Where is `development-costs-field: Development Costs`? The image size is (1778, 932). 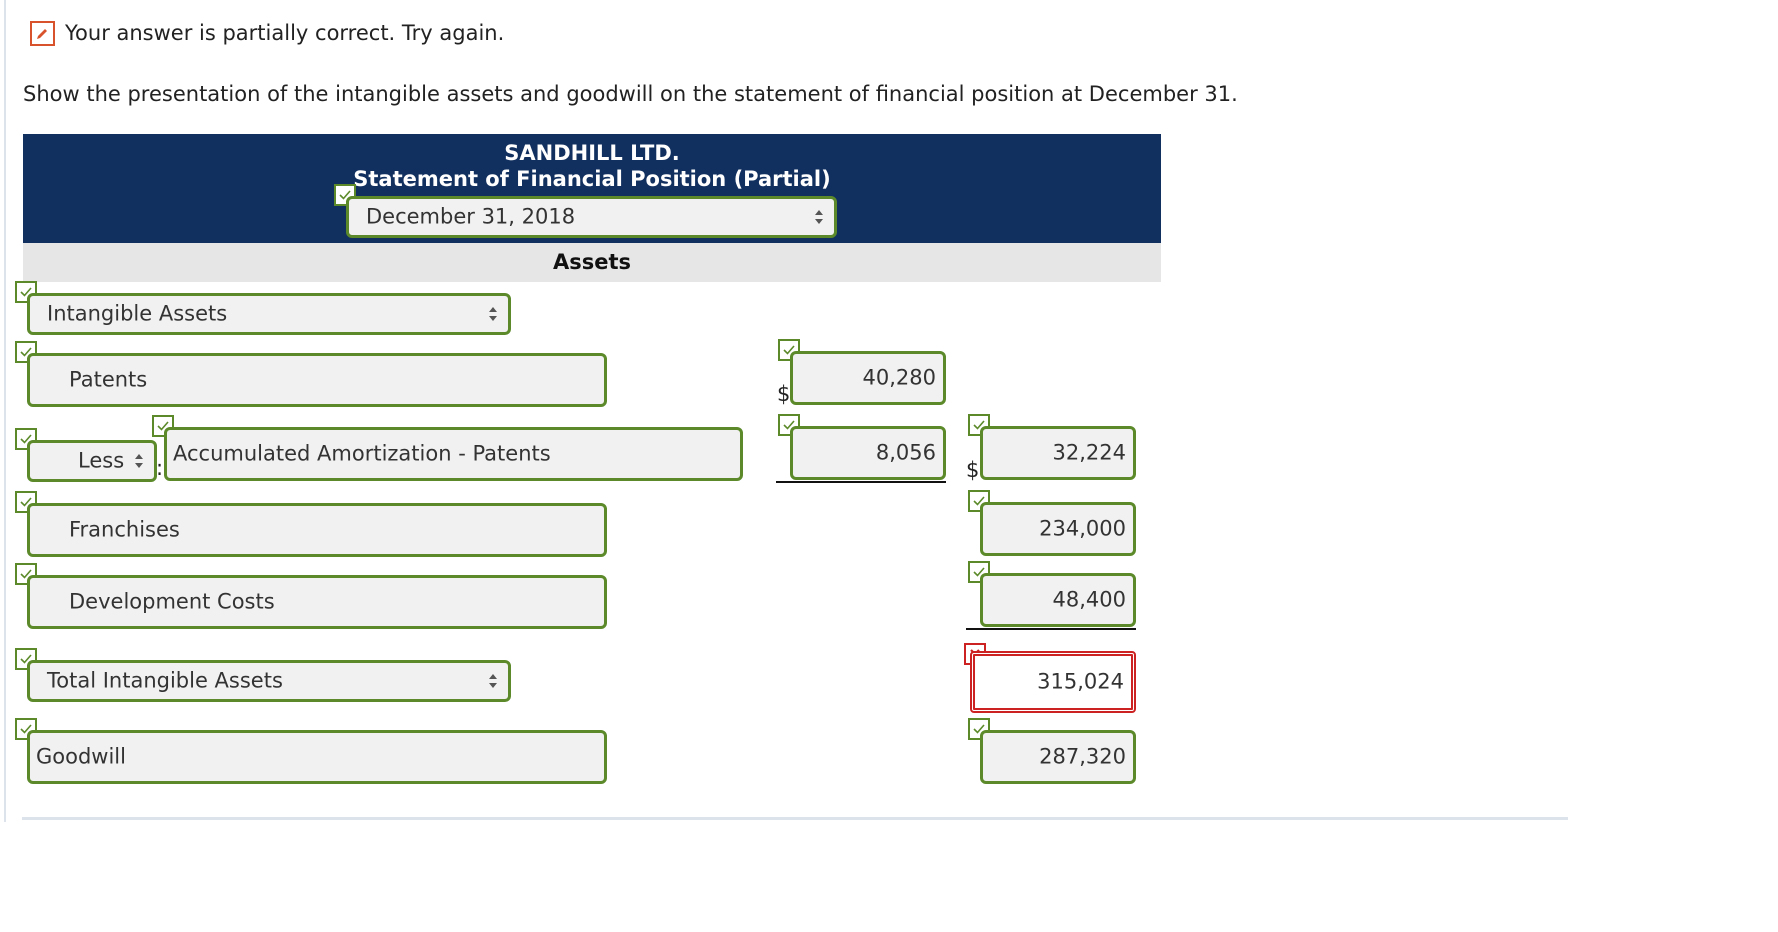 development-costs-field: Development Costs is located at coordinates (317, 602).